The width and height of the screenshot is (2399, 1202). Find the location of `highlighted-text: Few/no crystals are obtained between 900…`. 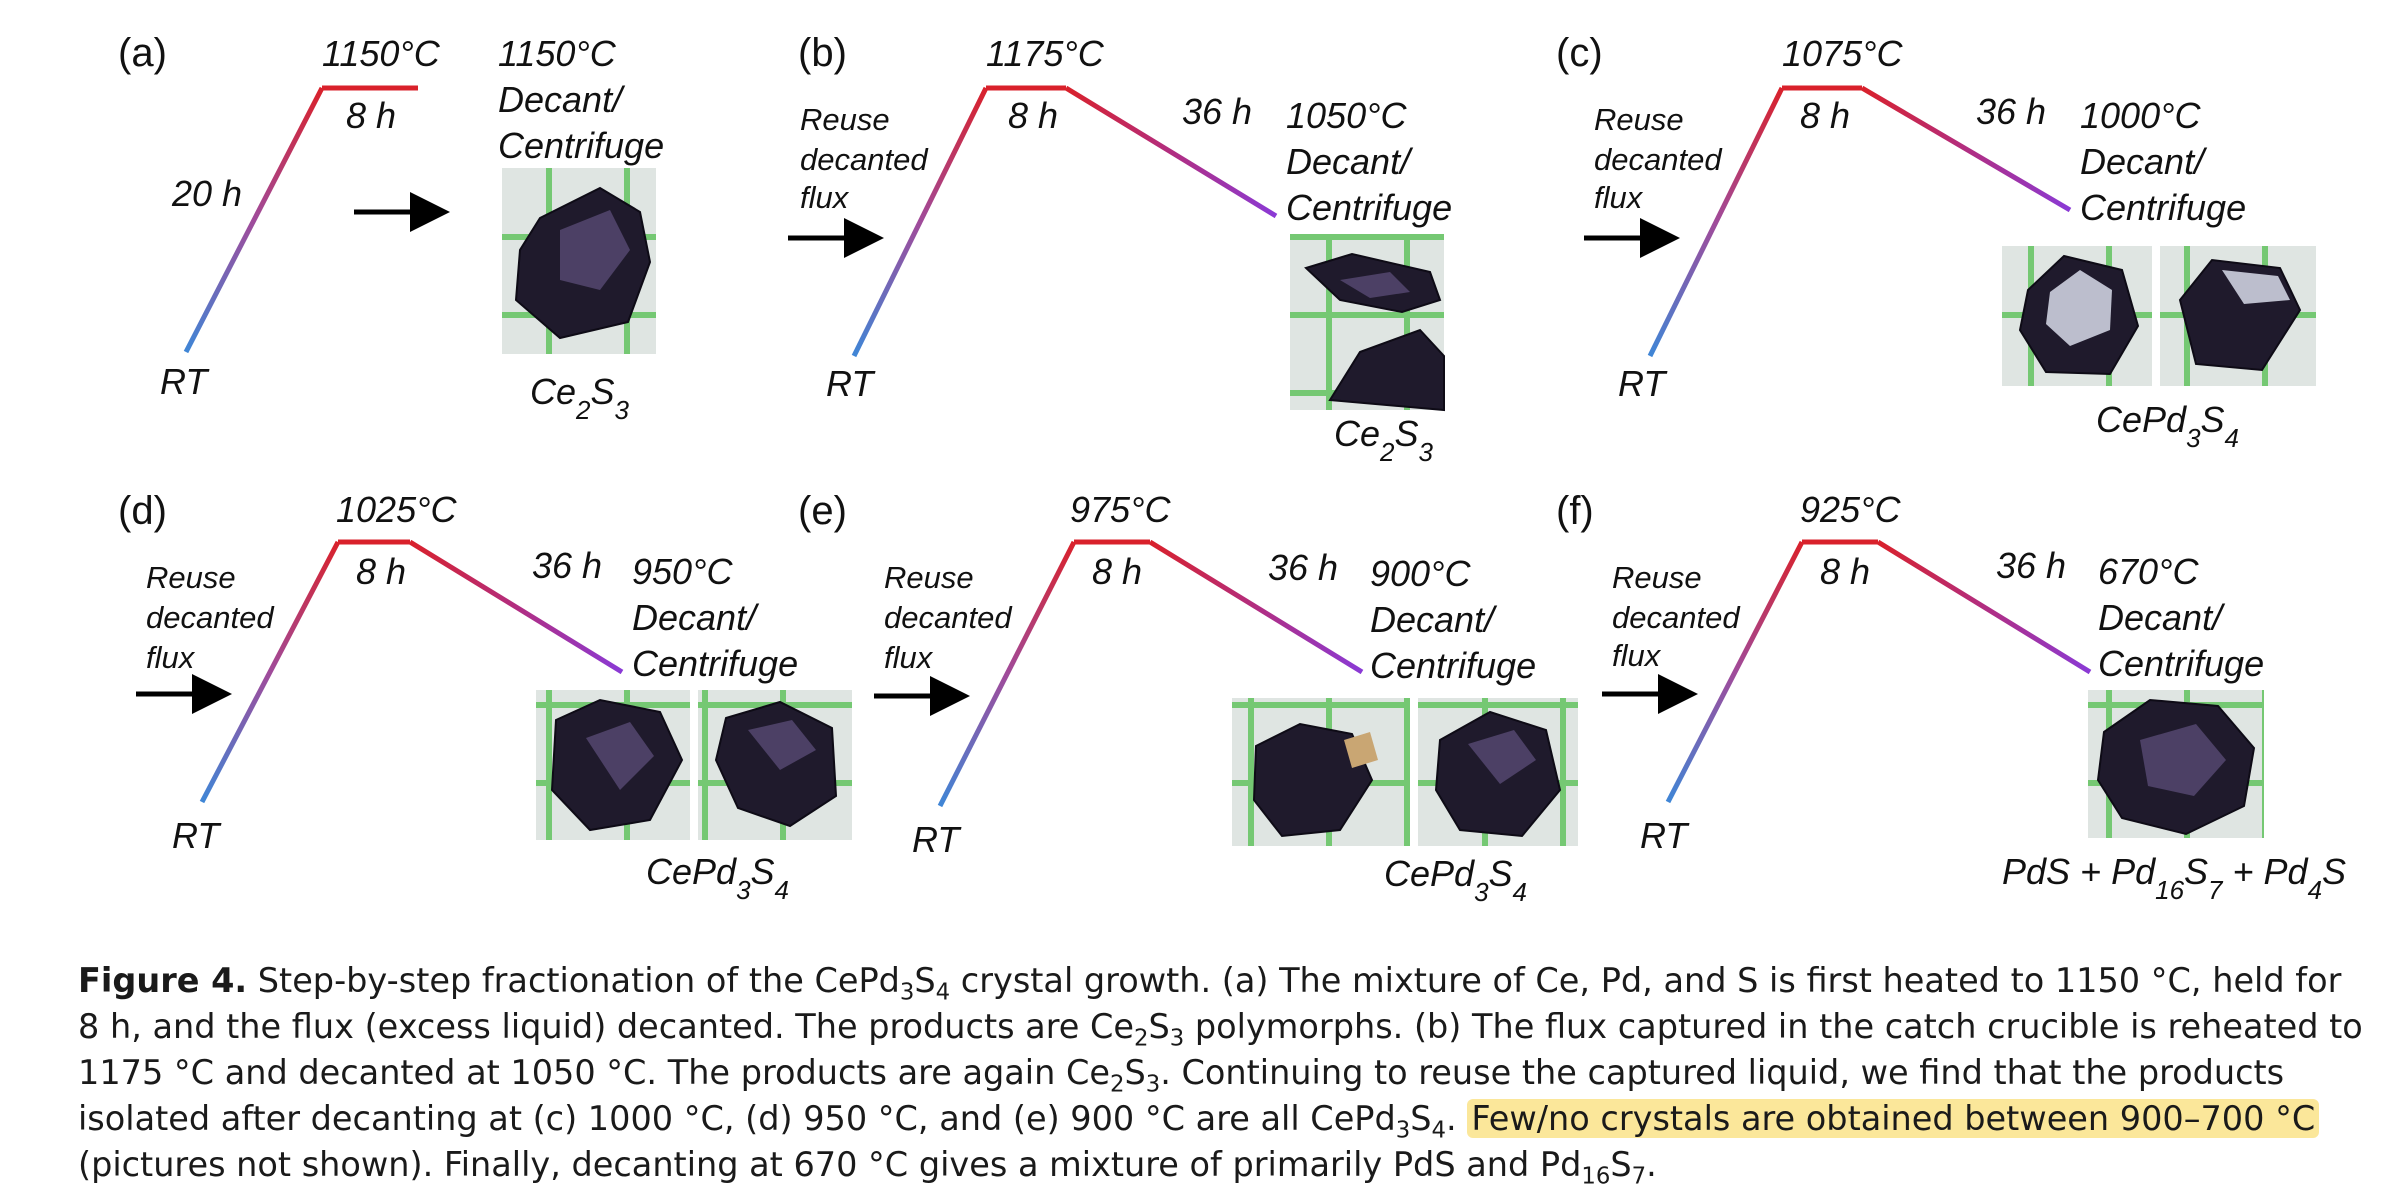

highlighted-text: Few/no crystals are obtained between 900… is located at coordinates (1893, 1118).